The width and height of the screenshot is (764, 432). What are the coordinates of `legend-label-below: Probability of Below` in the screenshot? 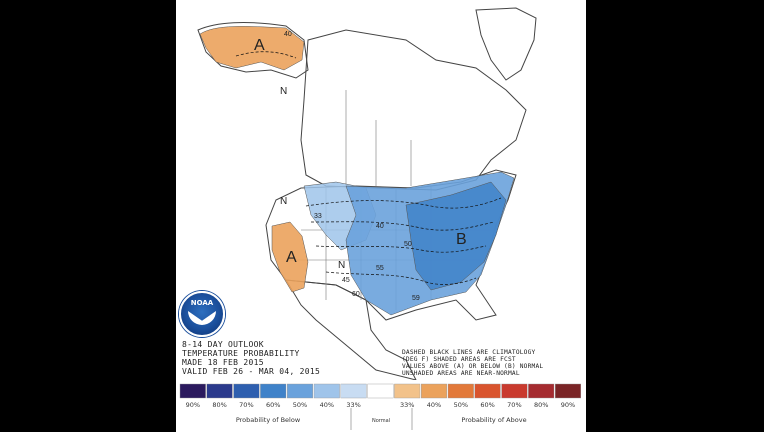 It's located at (268, 420).